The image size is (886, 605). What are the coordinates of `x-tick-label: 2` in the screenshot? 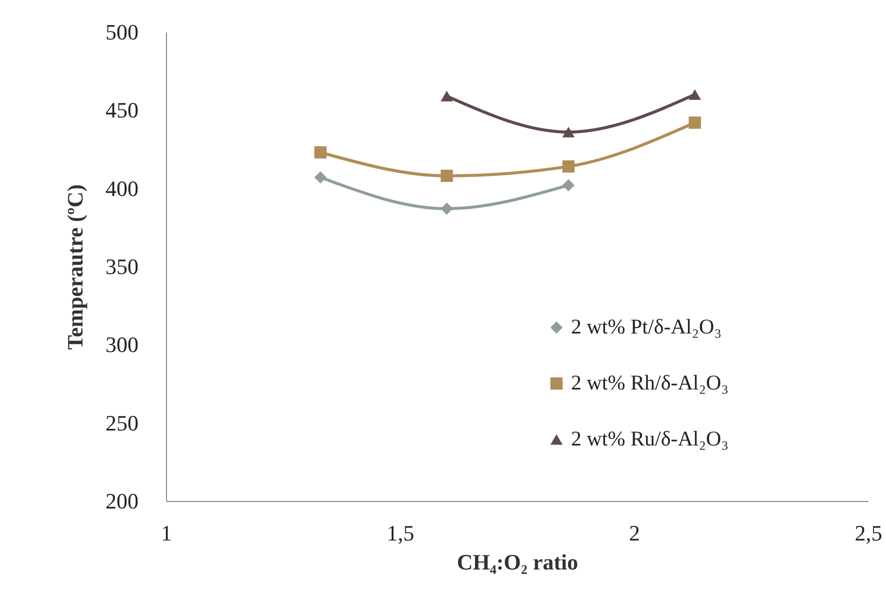 It's located at (634, 533).